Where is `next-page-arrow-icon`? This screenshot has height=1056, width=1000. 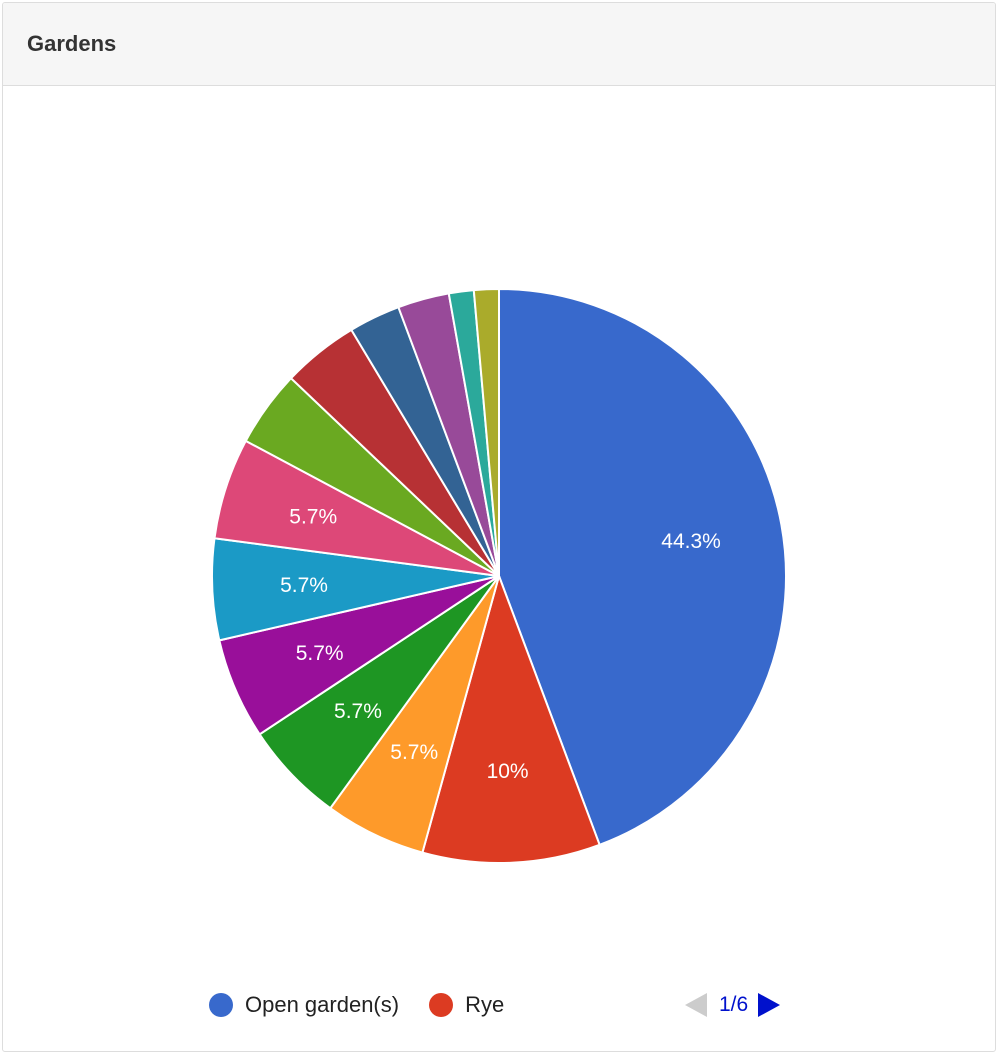 next-page-arrow-icon is located at coordinates (769, 1005).